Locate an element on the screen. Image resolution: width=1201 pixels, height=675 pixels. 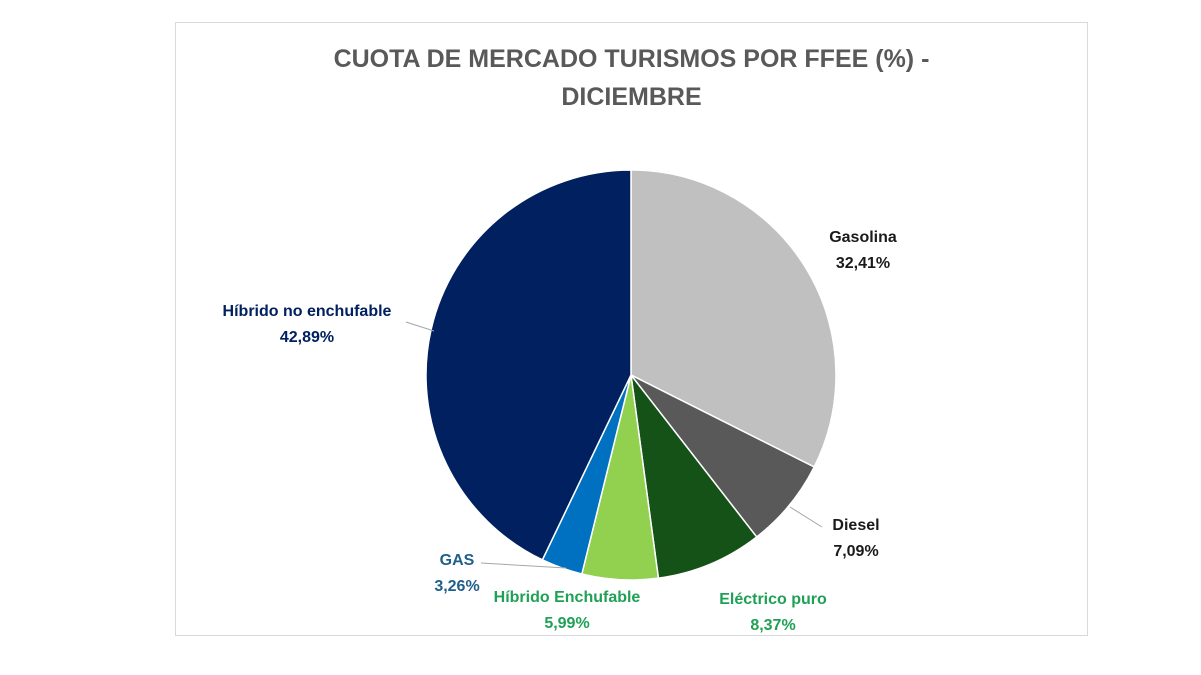
slice-value-label: 5,99% is located at coordinates (566, 623).